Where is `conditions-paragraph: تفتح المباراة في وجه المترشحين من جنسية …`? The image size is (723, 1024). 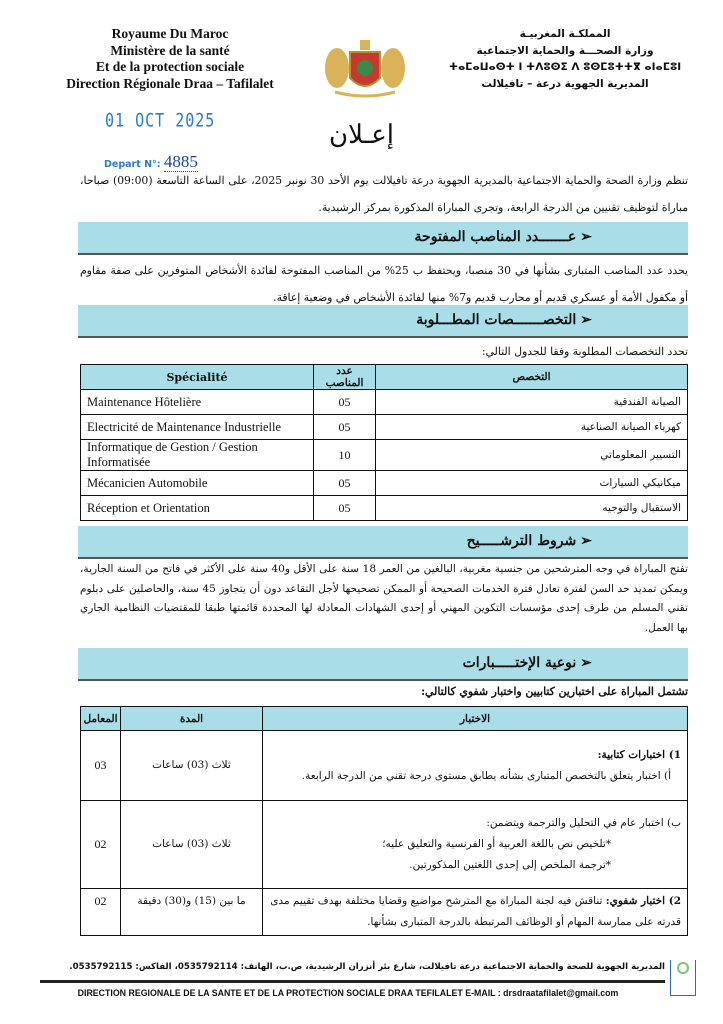 conditions-paragraph: تفتح المباراة في وجه المترشحين من جنسية … is located at coordinates (384, 598).